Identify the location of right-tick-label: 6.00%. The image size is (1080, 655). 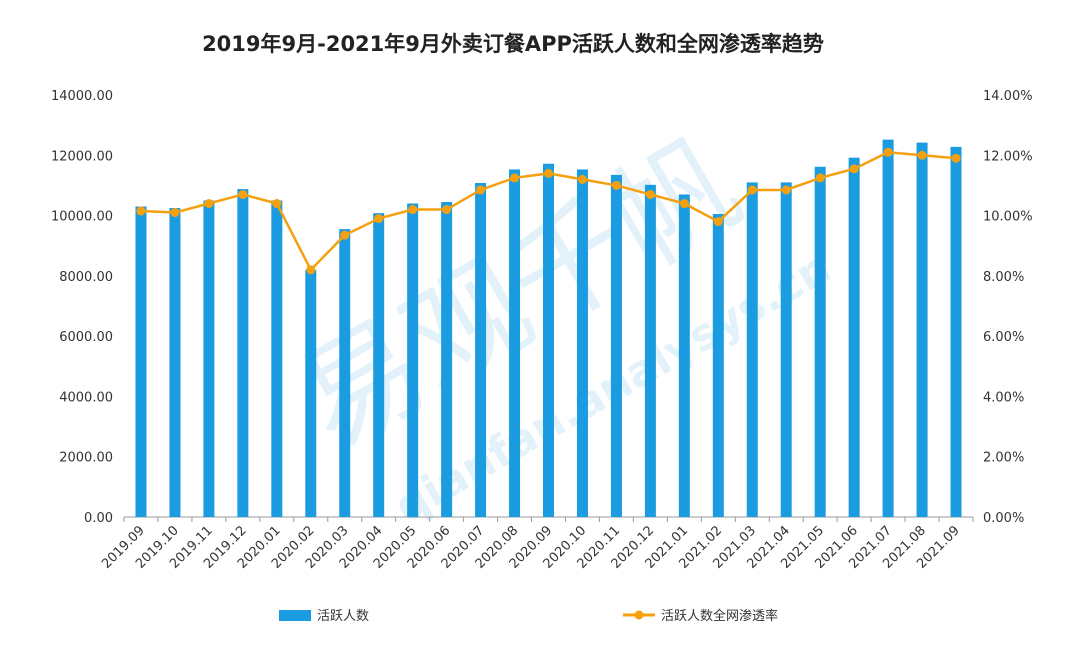
(1003, 337).